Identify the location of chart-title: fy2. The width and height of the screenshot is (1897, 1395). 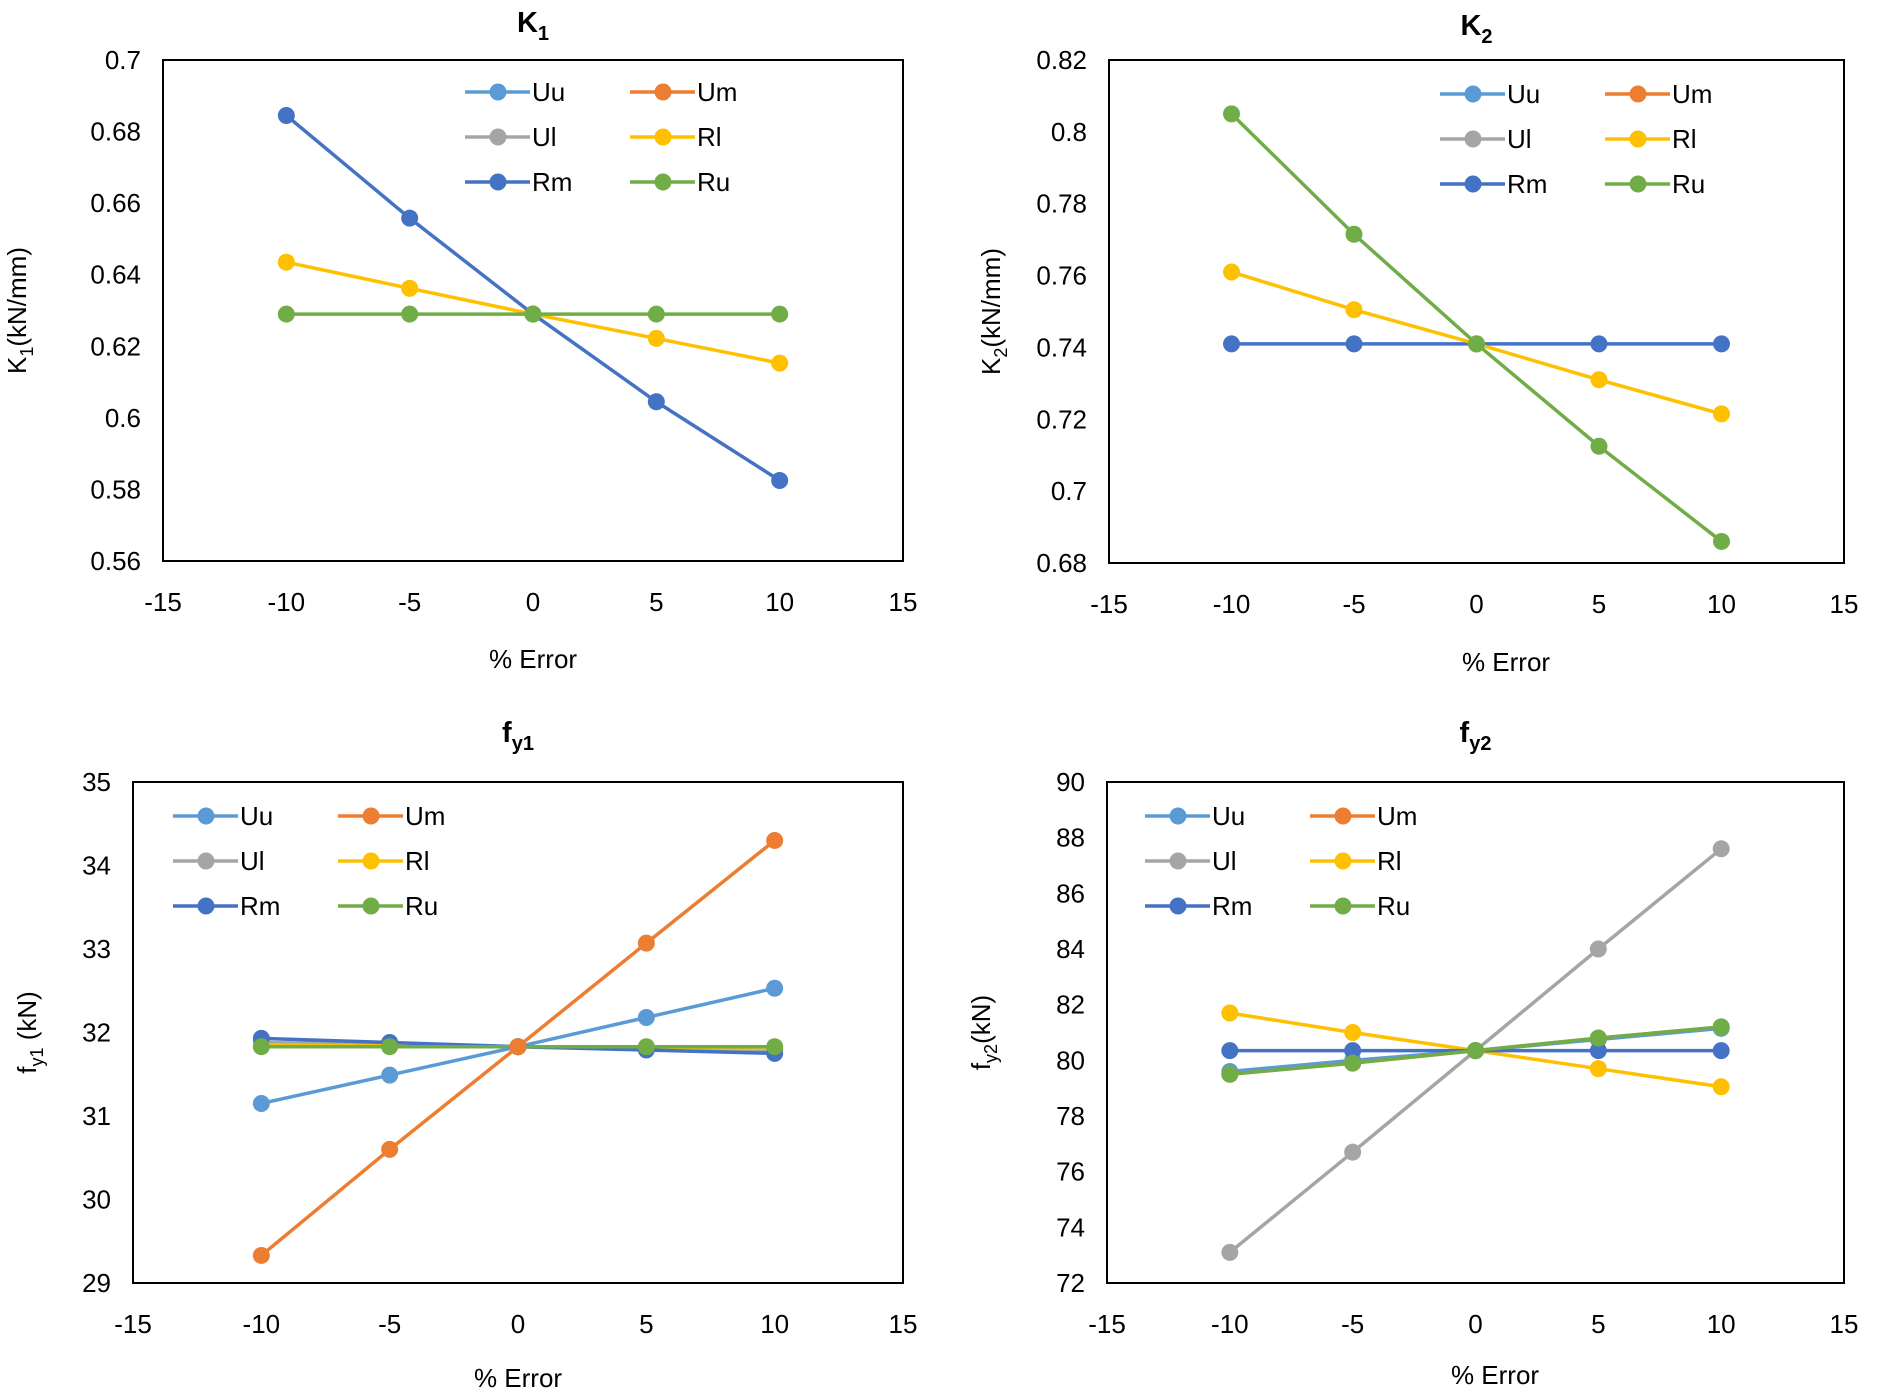
(1476, 736).